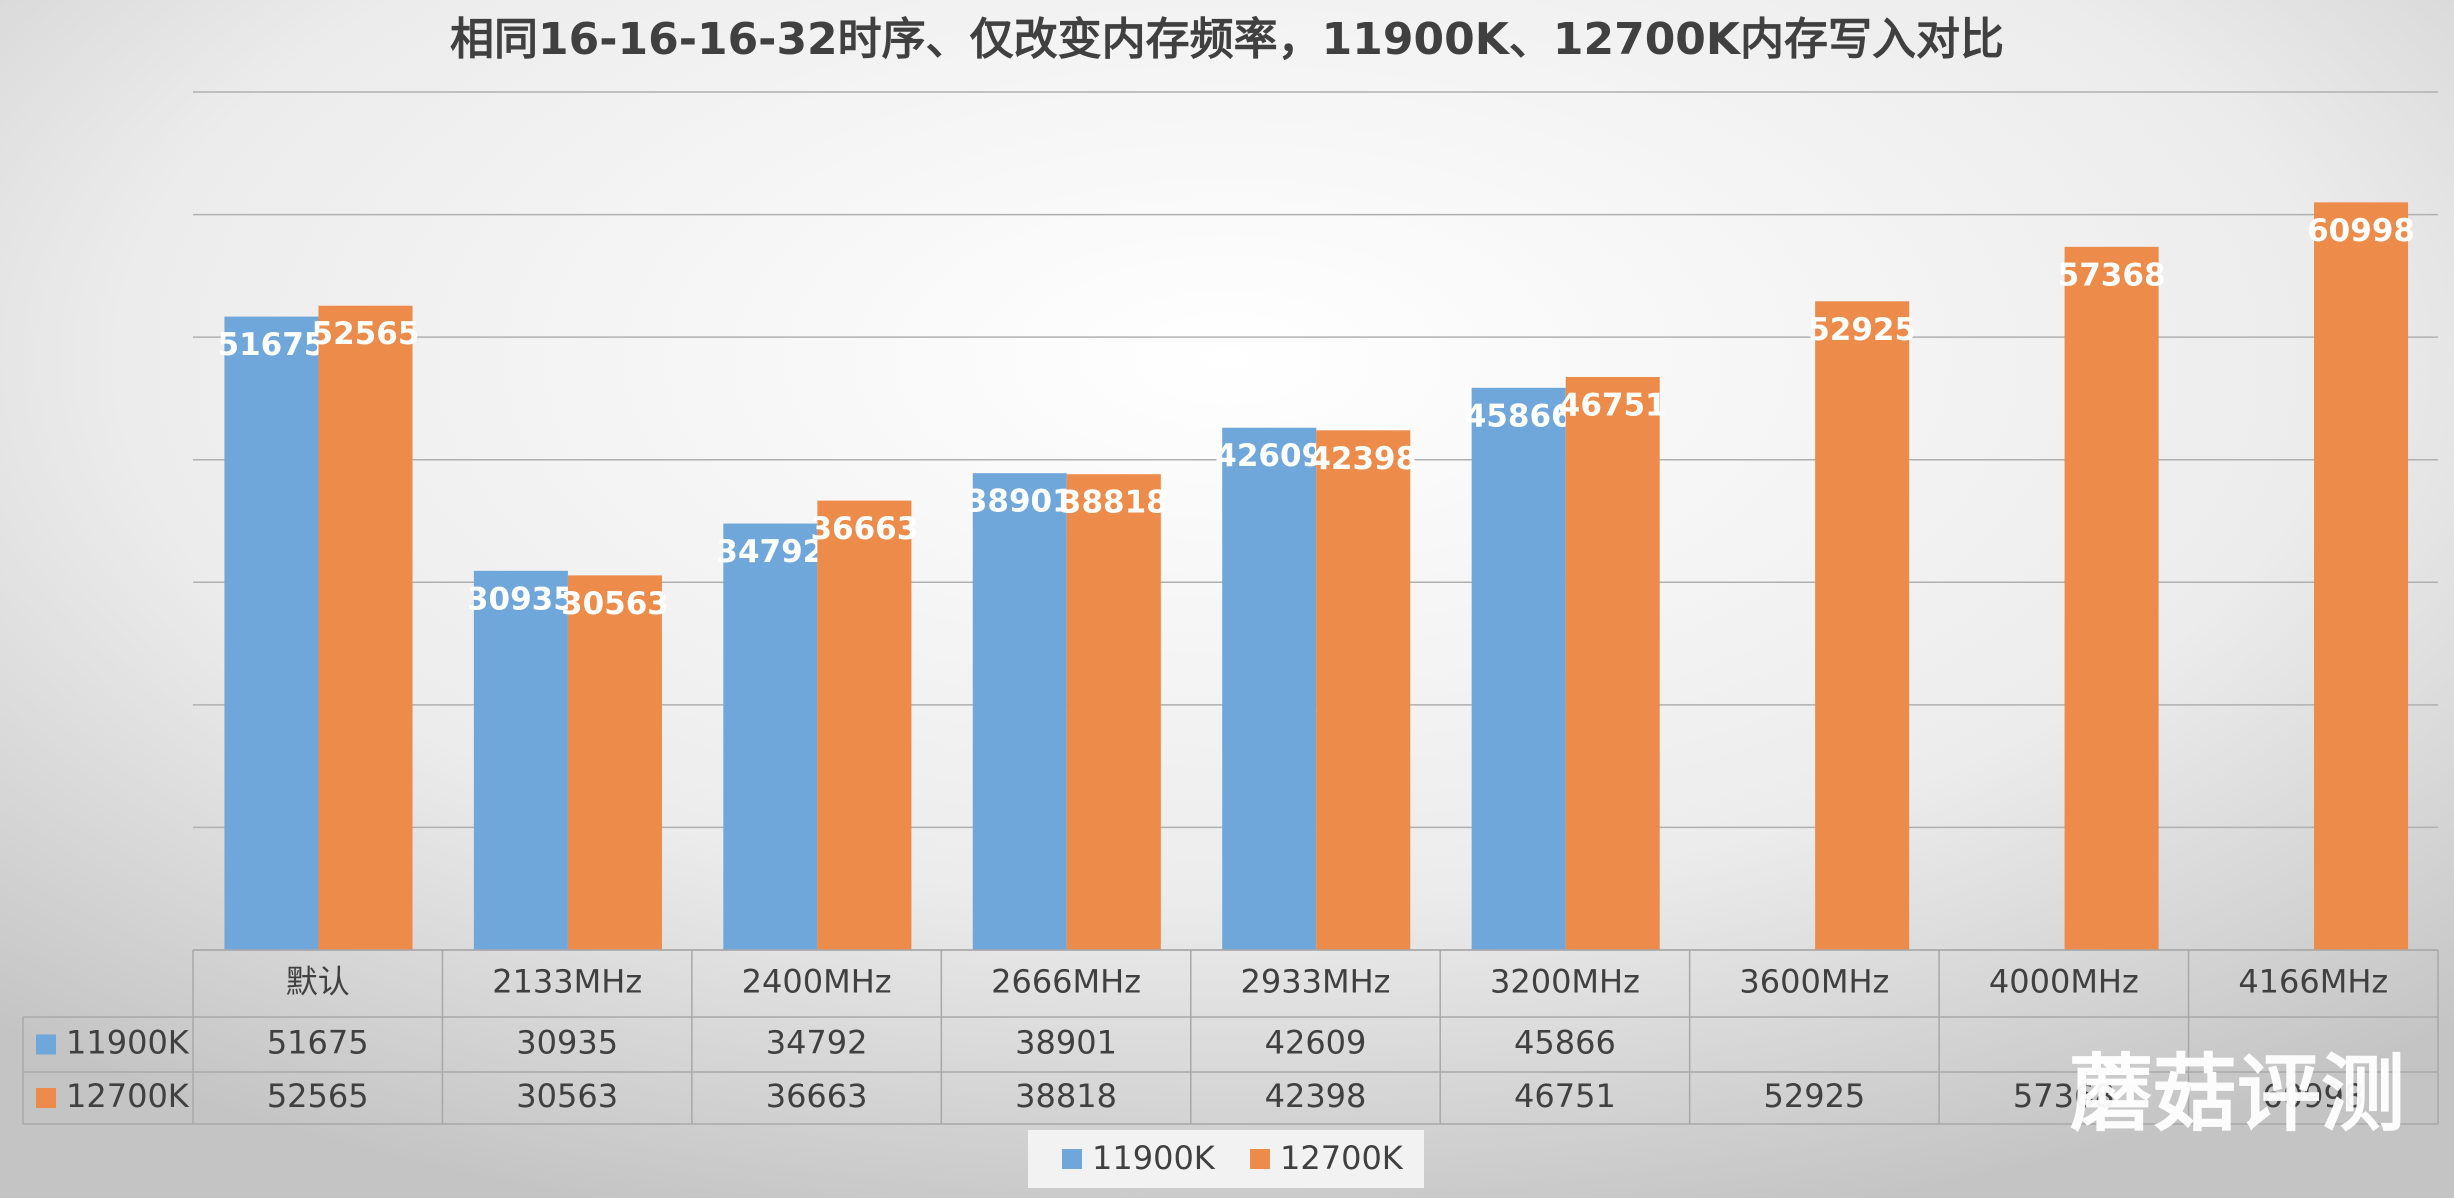 This screenshot has height=1198, width=2454. I want to click on table-cell: 60998, so click(2313, 1096).